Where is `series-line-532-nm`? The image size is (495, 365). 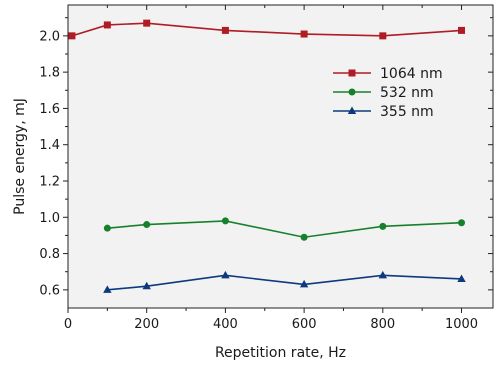
series-line-532-nm is located at coordinates (284, 229).